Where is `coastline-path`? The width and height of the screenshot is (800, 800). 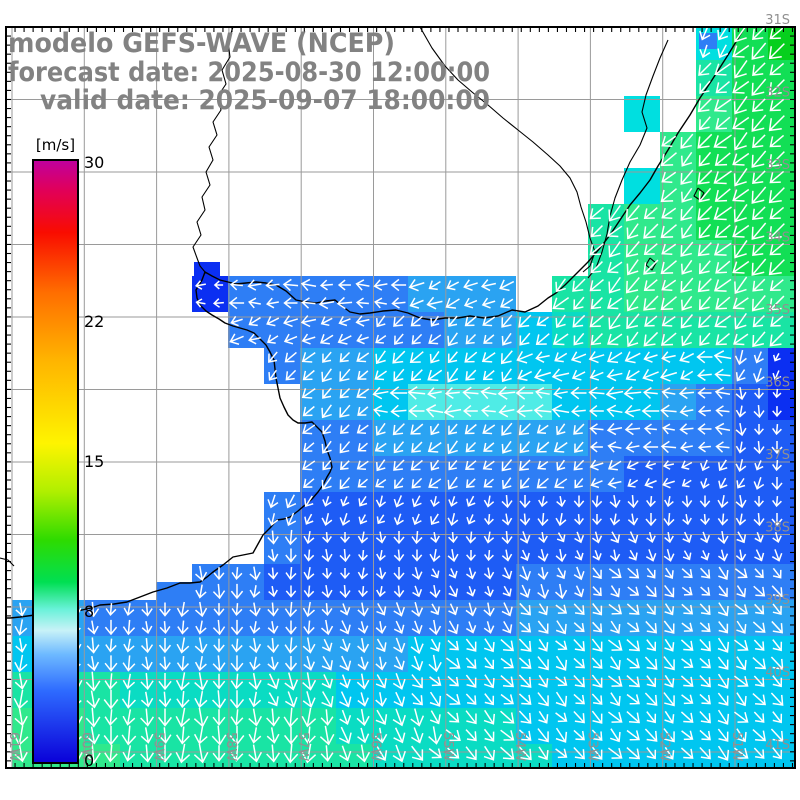 coastline-path is located at coordinates (507, 149).